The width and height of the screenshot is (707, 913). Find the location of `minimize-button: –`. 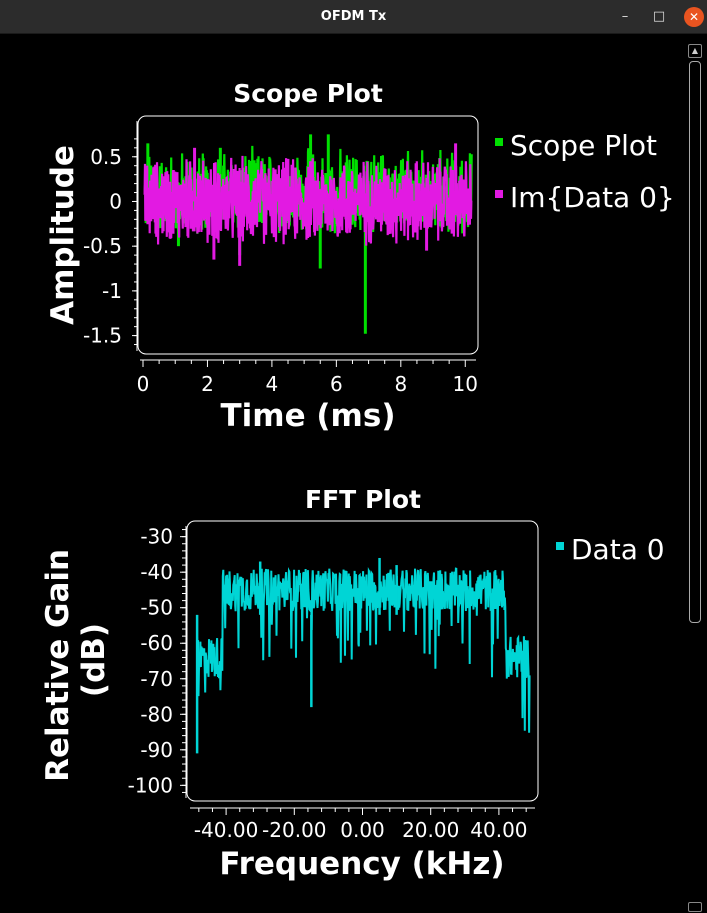

minimize-button: – is located at coordinates (625, 16).